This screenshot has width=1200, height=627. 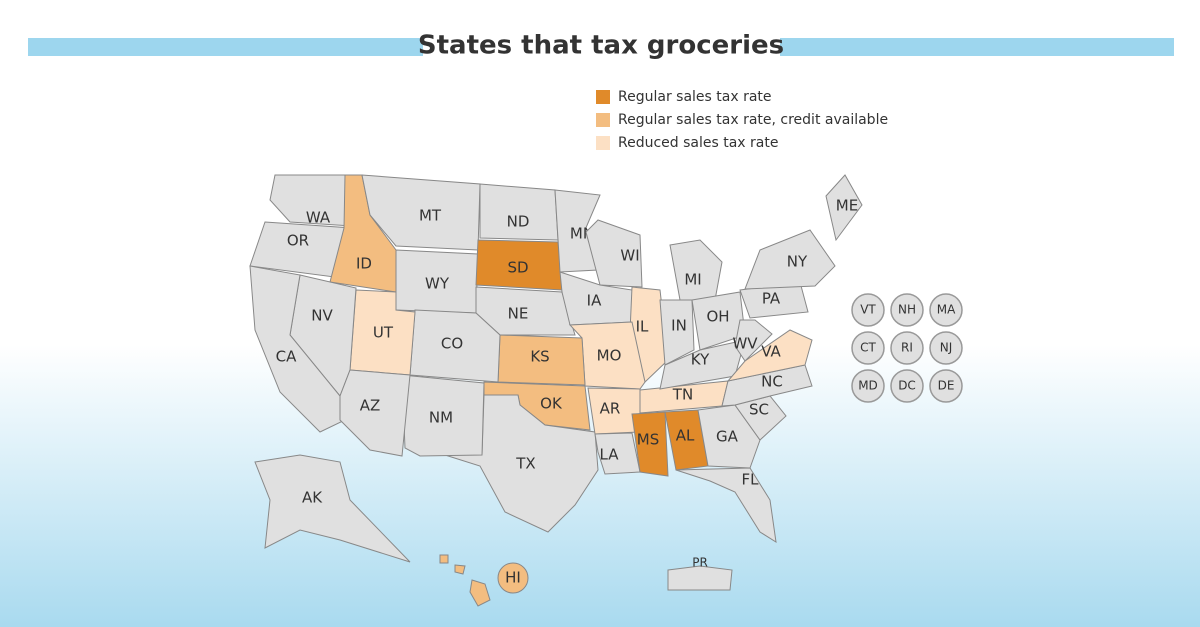 What do you see at coordinates (642, 327) in the screenshot?
I see `state-label: IL` at bounding box center [642, 327].